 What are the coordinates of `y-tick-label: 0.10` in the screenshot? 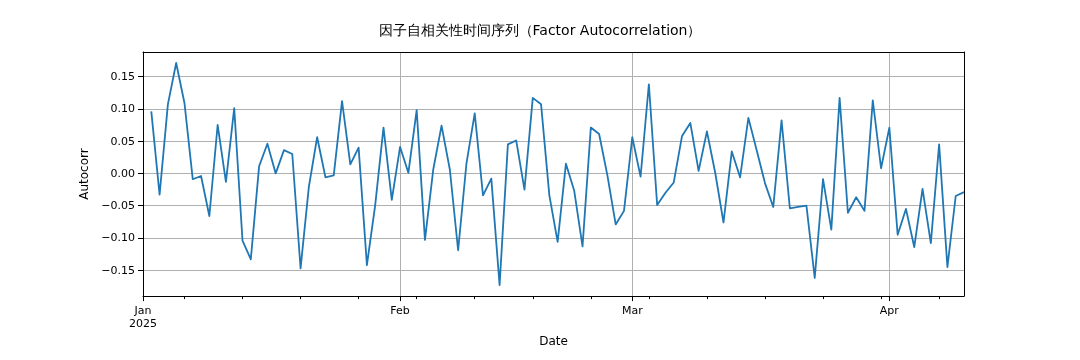 It's located at (122, 109).